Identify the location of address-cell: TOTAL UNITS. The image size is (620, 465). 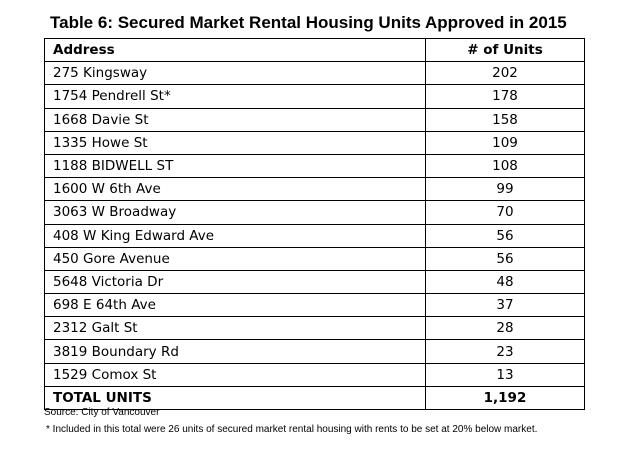
(235, 398).